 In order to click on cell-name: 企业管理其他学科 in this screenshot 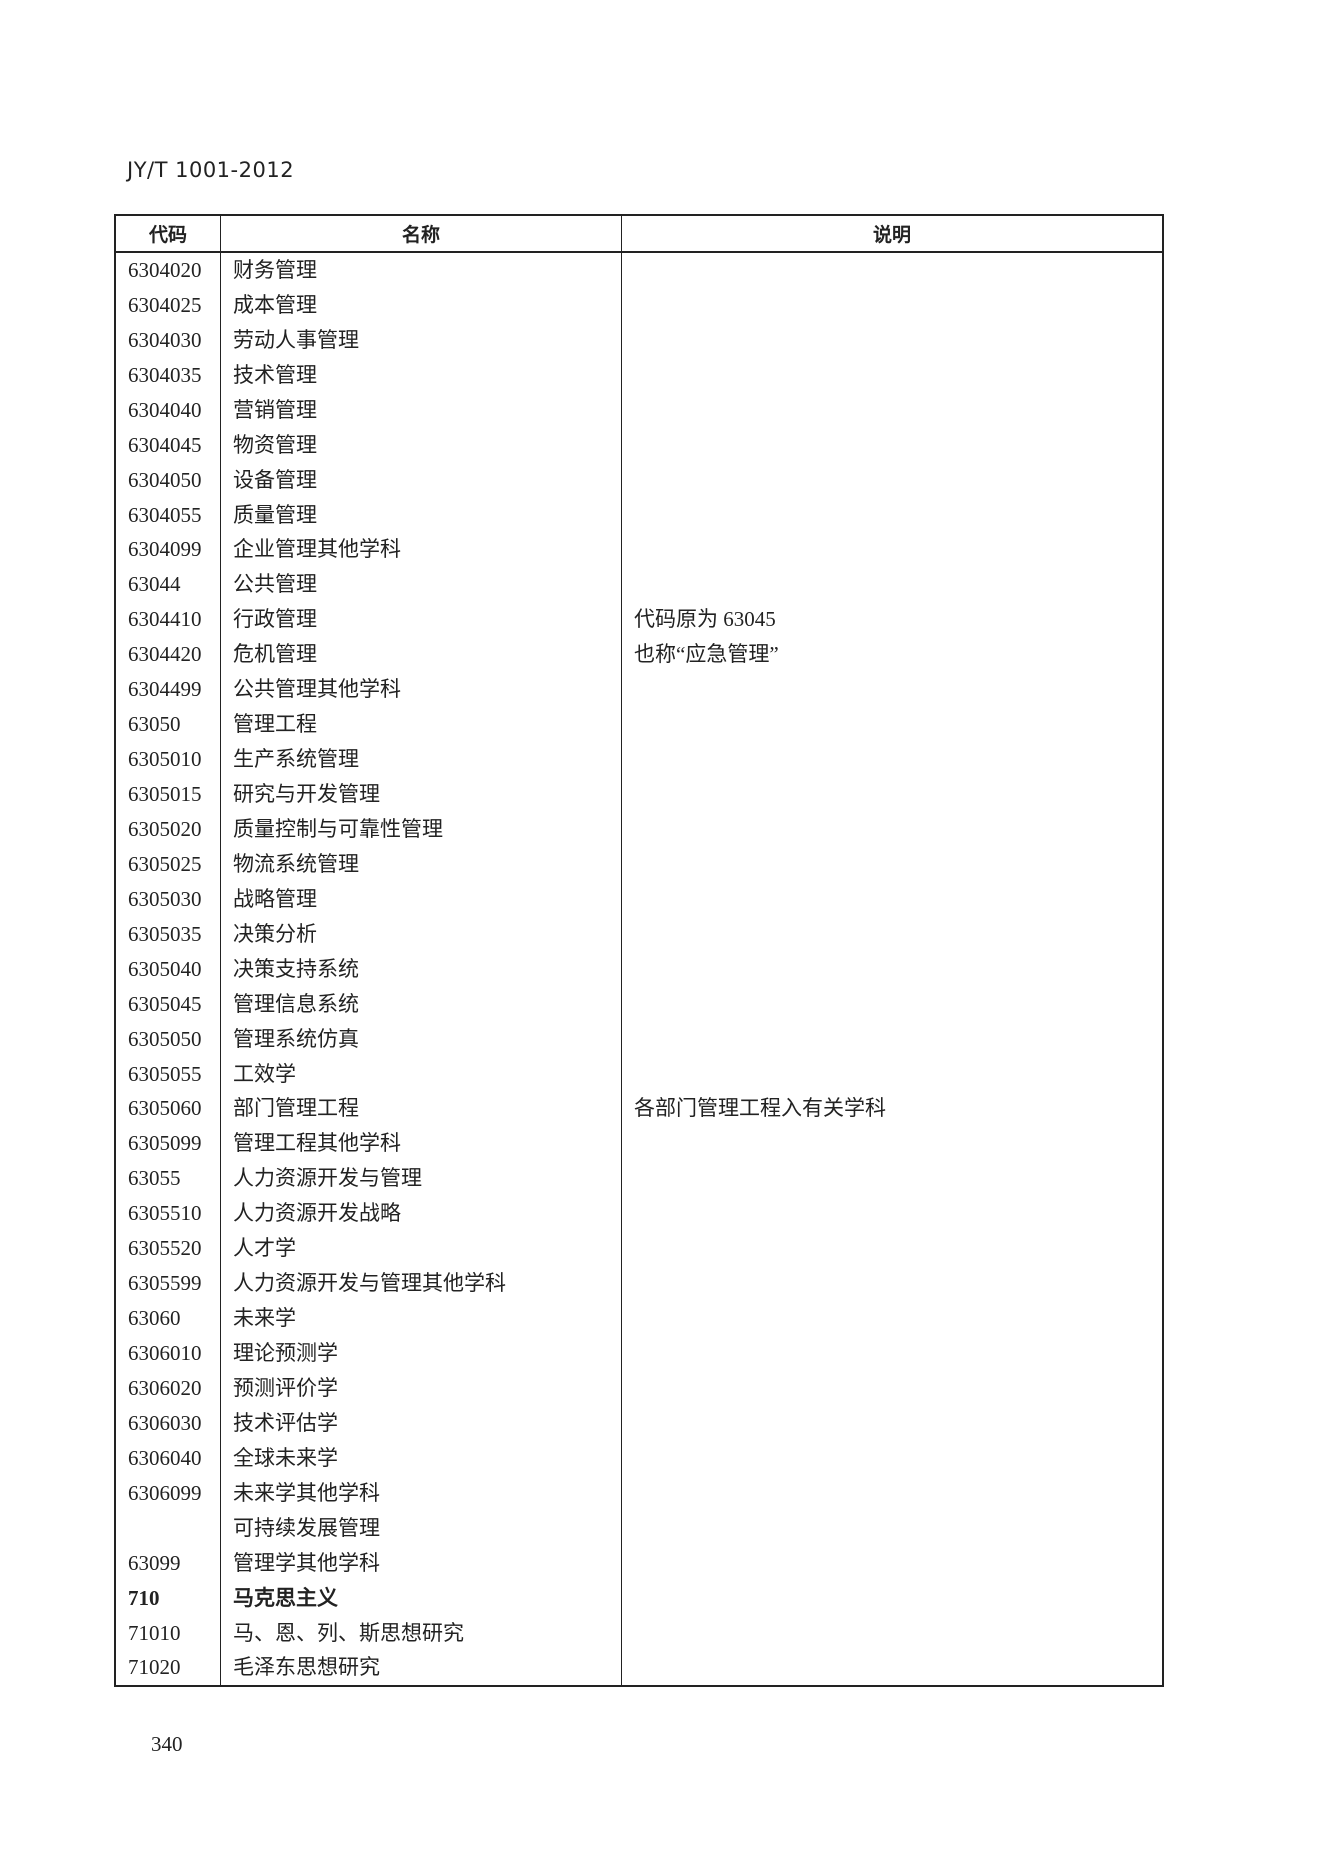, I will do `click(421, 550)`.